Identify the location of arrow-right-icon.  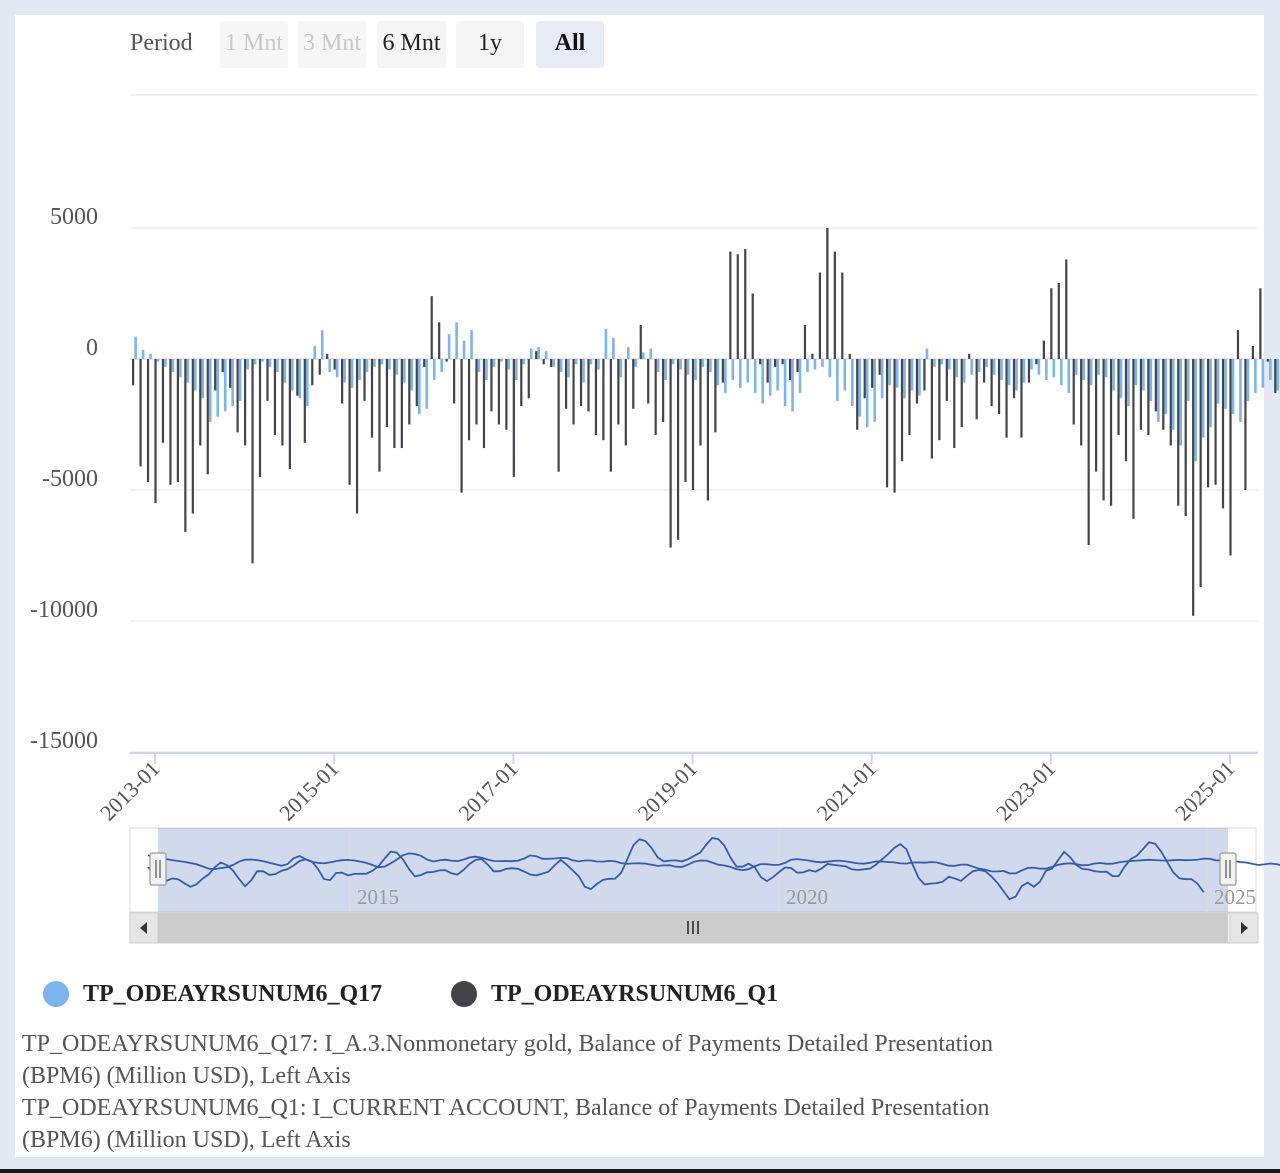
(1244, 928).